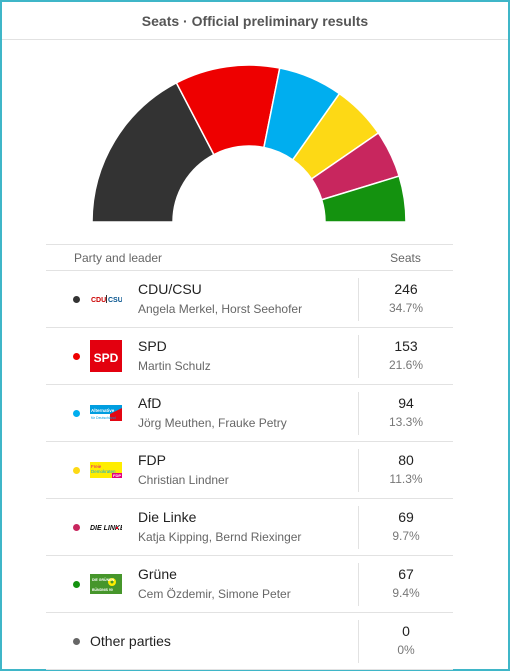 Image resolution: width=510 pixels, height=671 pixels. I want to click on svg-text: für Deutschland, so click(103, 418).